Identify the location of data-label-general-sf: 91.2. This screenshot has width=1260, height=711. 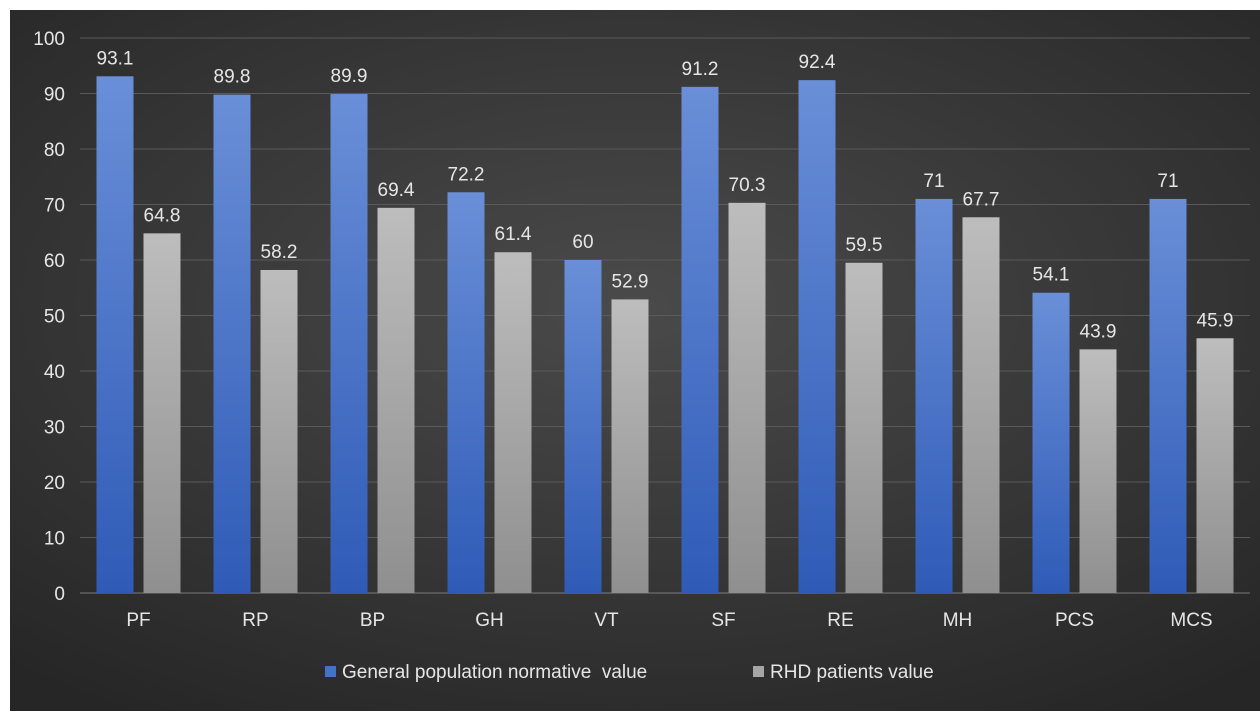
(700, 69).